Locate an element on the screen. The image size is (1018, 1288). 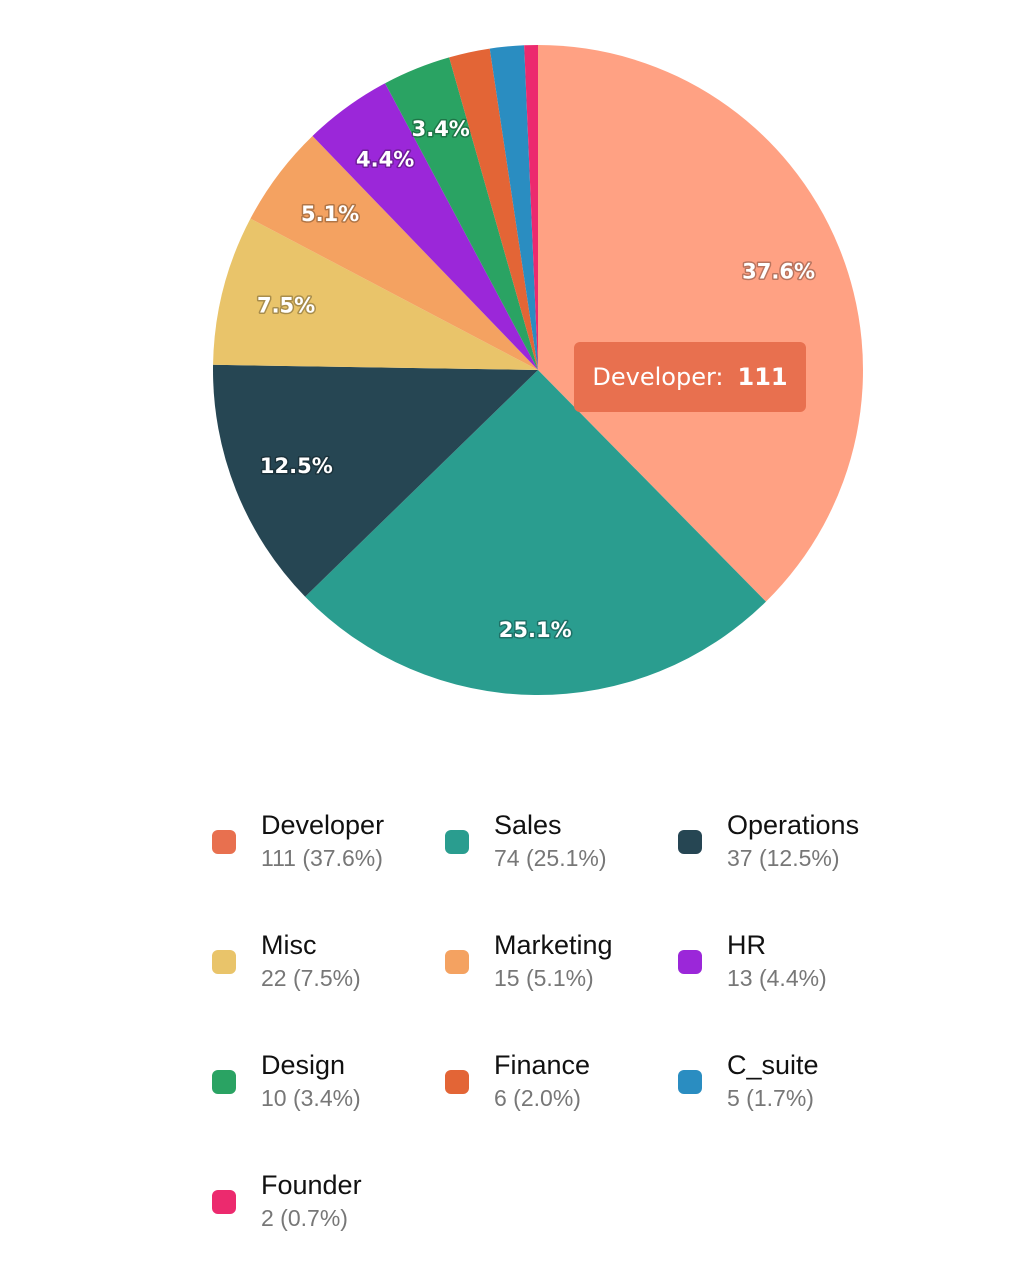
legend-item-c-suite: C_suite 5 (1.7%) is located at coordinates (794, 1108).